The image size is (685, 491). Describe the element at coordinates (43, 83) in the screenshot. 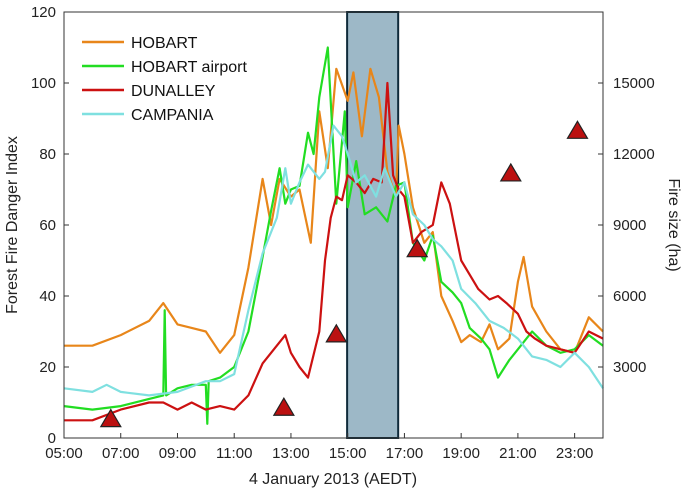

I see `y-left-tick-label: 100` at that location.